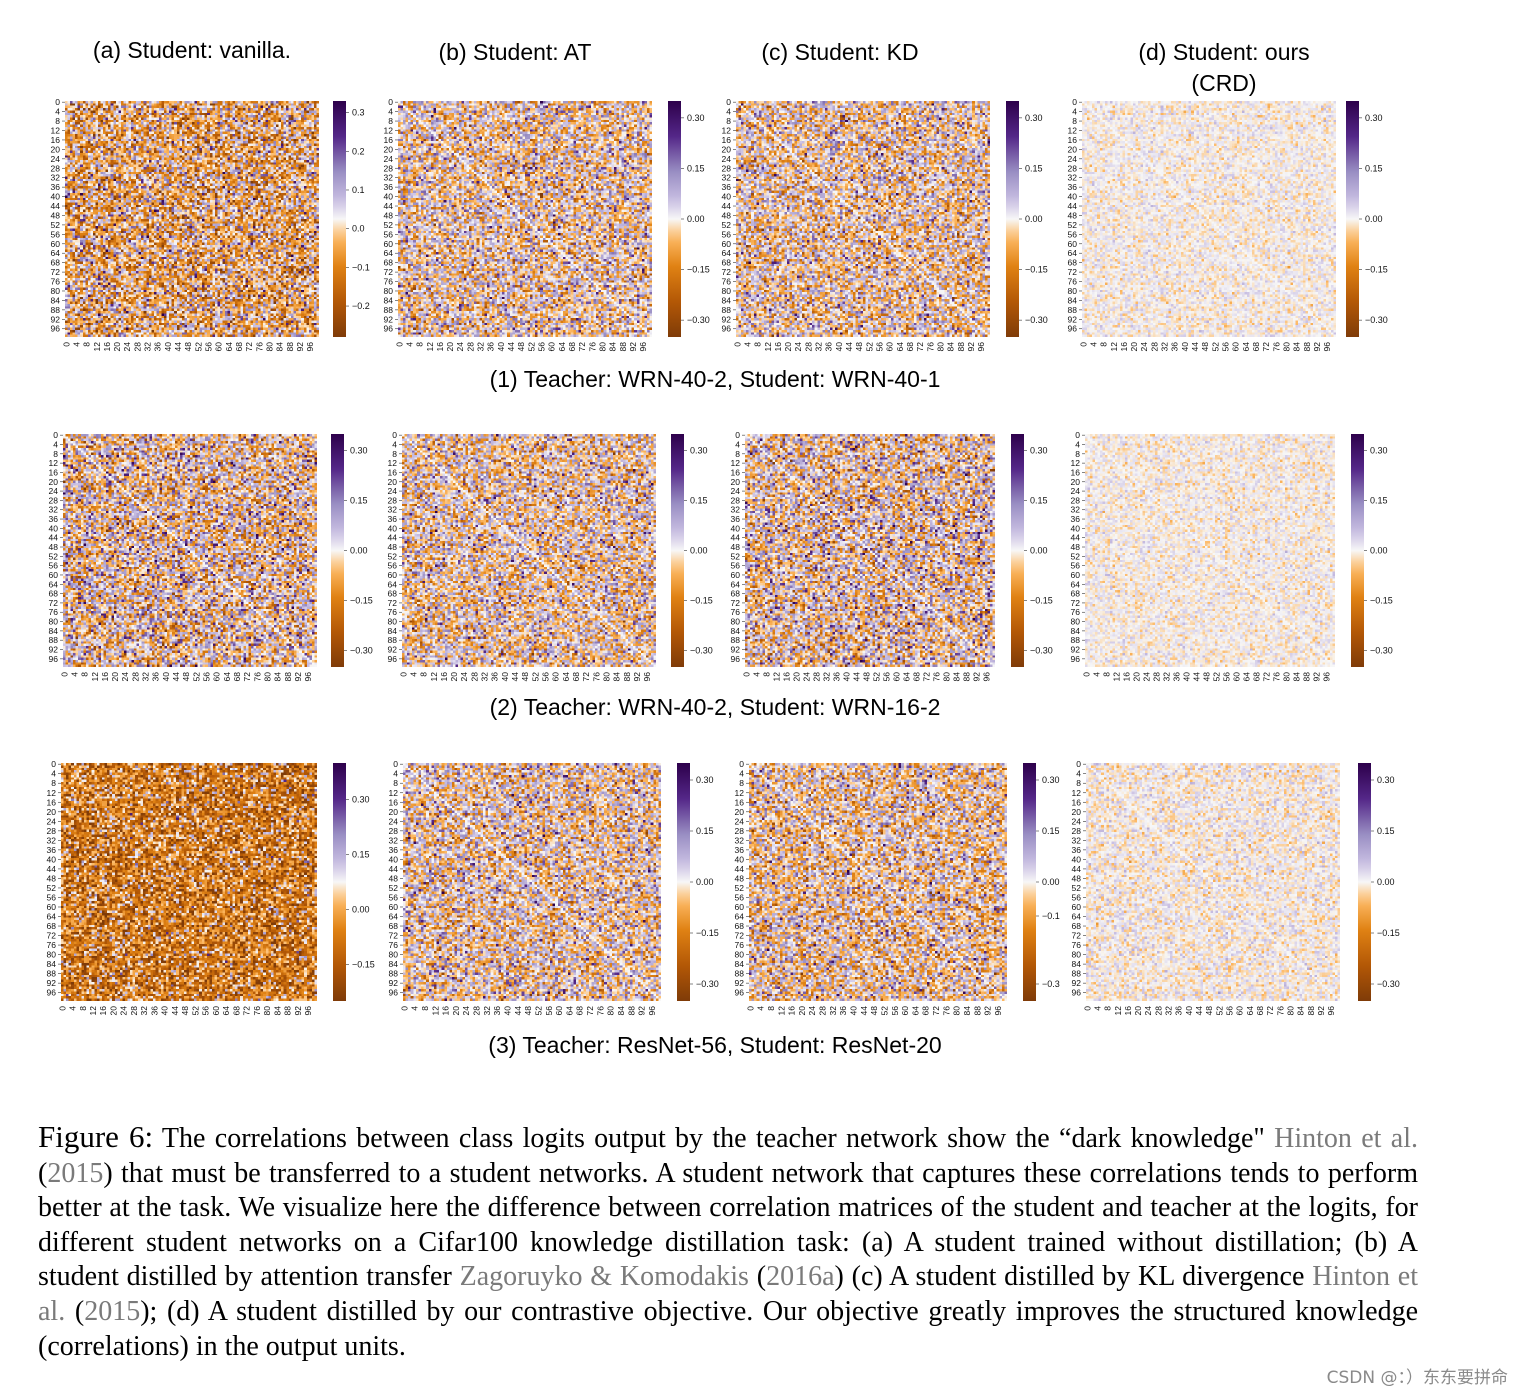 The width and height of the screenshot is (1524, 1396). What do you see at coordinates (361, 909) in the screenshot?
I see `colorbar-tick-label: 0.00` at bounding box center [361, 909].